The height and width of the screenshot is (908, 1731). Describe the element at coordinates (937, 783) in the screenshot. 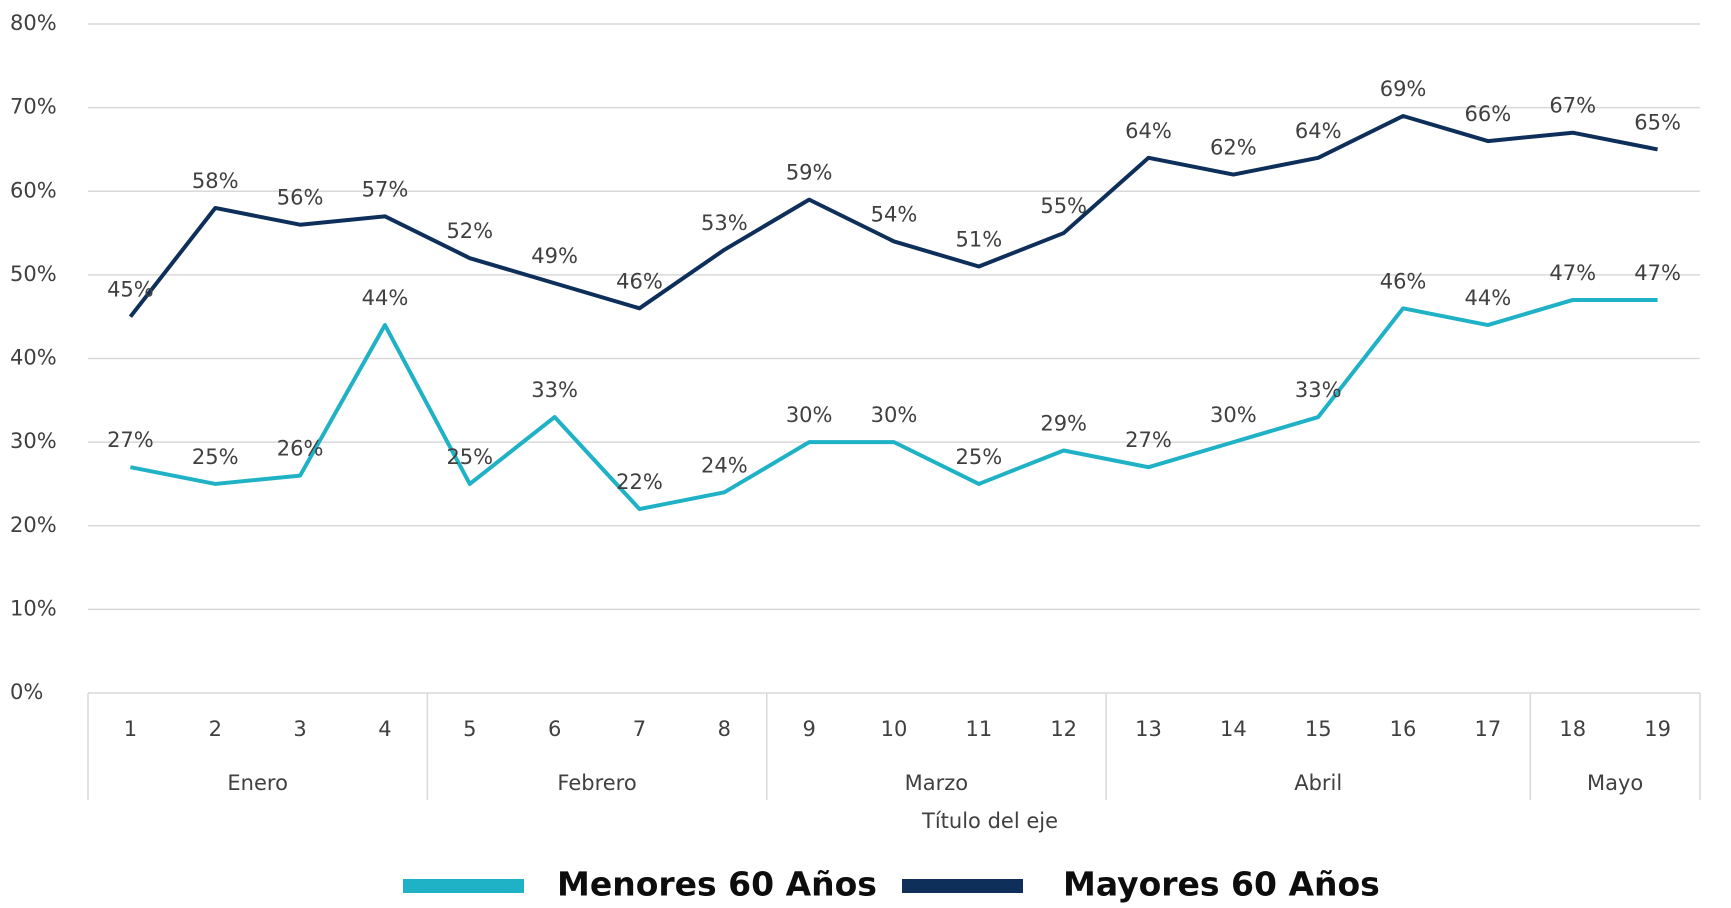

I see `group-label: Marzo` at that location.